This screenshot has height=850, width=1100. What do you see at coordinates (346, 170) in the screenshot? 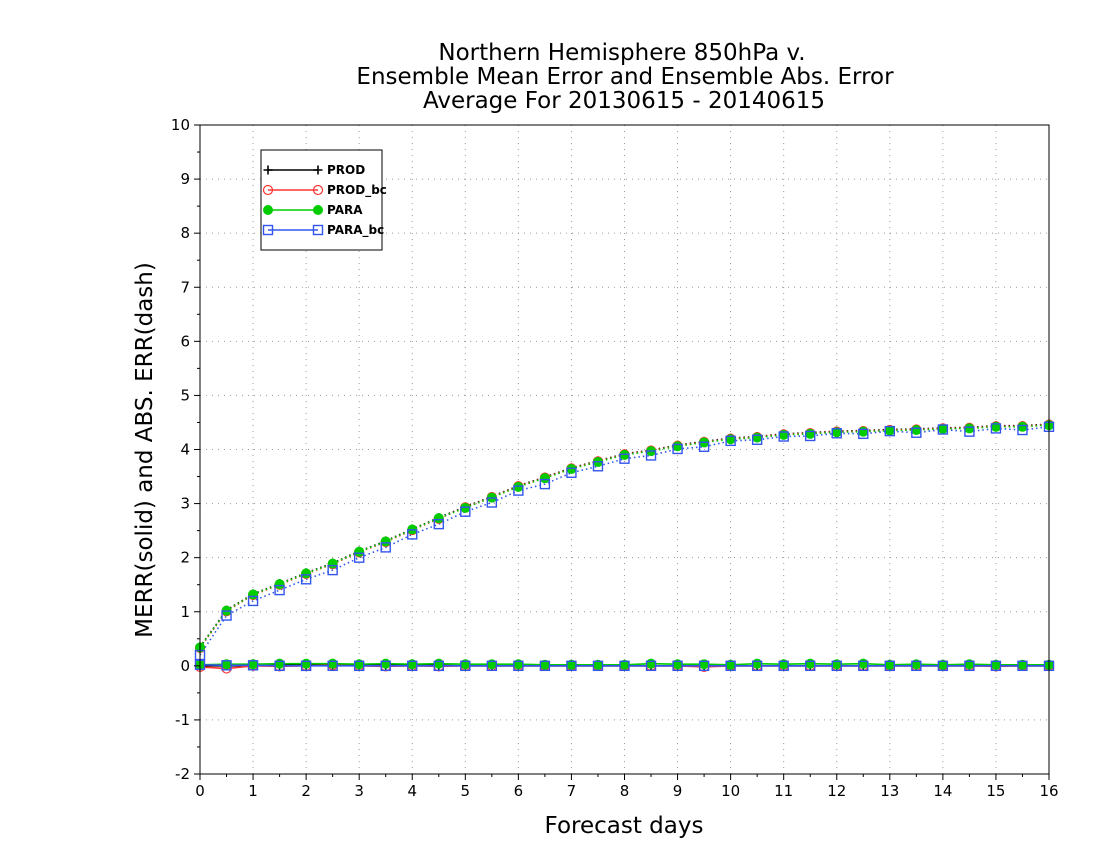
I see `legend-label-prod: PROD` at bounding box center [346, 170].